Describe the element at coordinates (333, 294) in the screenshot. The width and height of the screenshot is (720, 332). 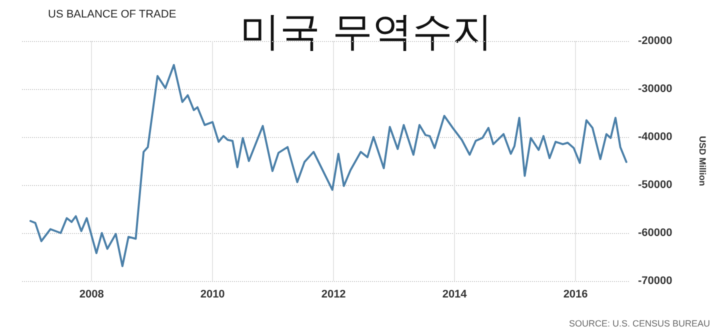
I see `x-tick-label: 2012` at that location.